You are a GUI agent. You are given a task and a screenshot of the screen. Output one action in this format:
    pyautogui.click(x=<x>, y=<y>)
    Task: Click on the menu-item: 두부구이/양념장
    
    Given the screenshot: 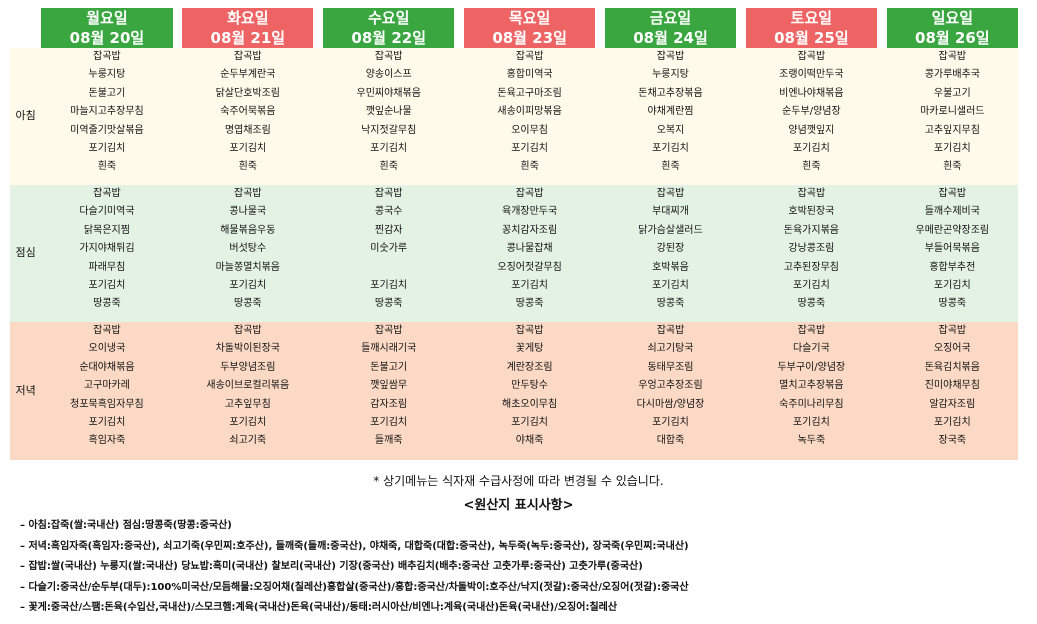 What is the action you would take?
    pyautogui.click(x=811, y=367)
    